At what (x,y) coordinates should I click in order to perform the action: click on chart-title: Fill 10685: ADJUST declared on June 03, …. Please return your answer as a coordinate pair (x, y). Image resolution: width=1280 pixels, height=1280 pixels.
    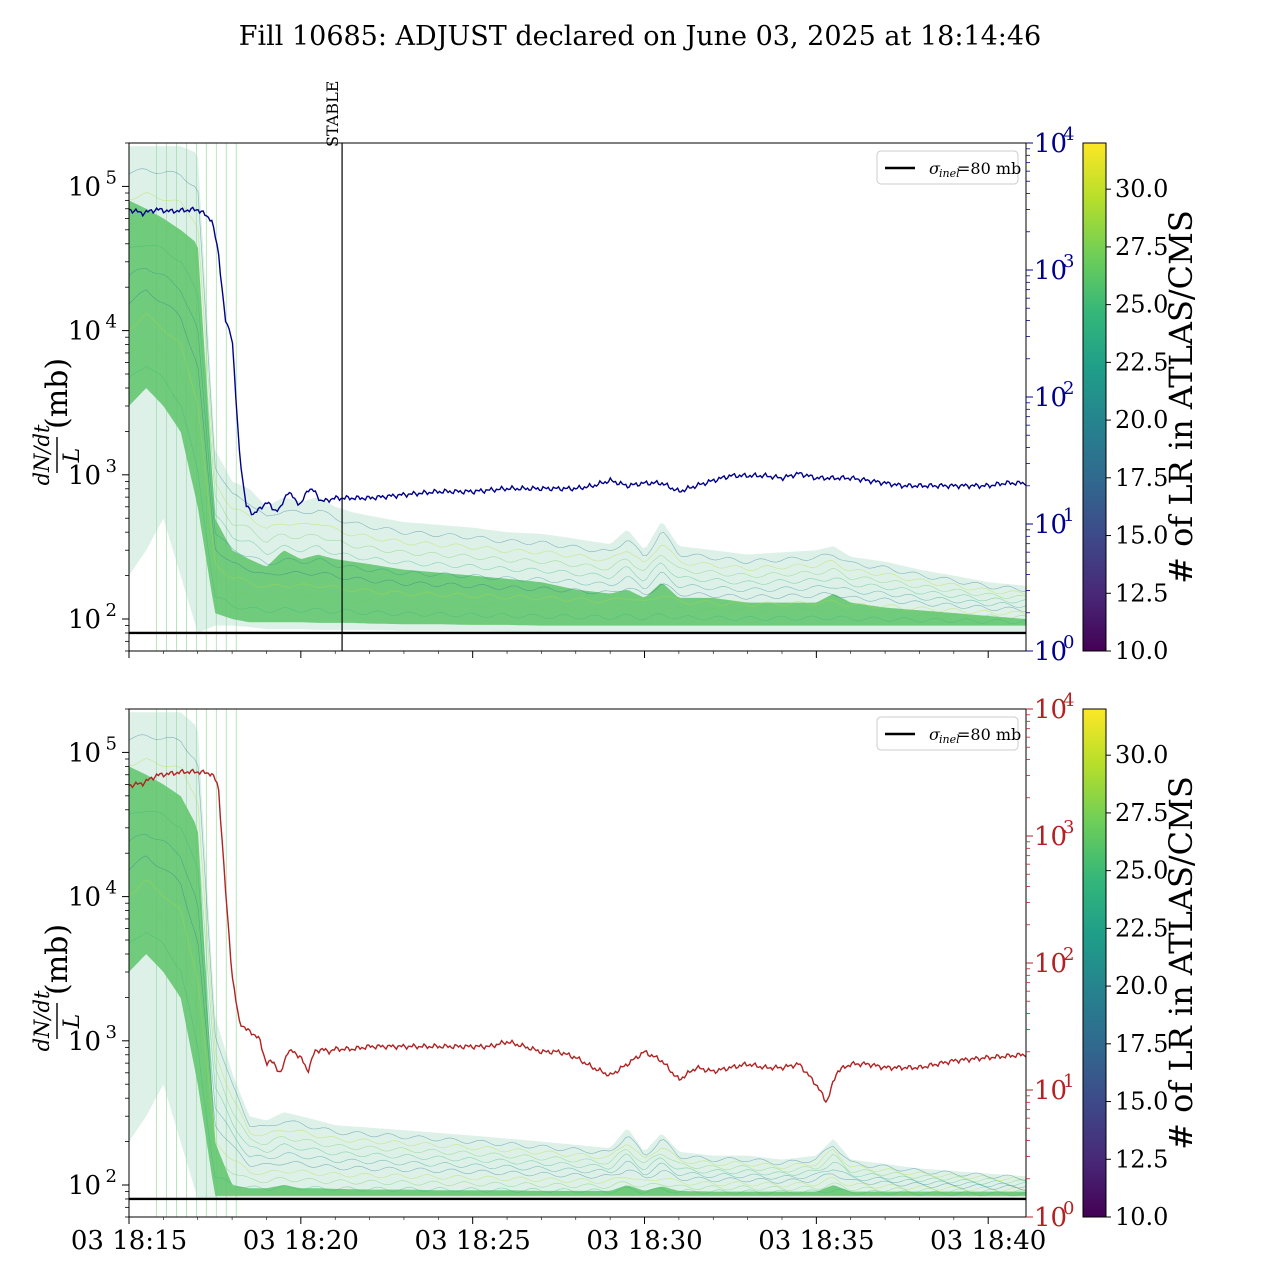
    Looking at the image, I should click on (640, 36).